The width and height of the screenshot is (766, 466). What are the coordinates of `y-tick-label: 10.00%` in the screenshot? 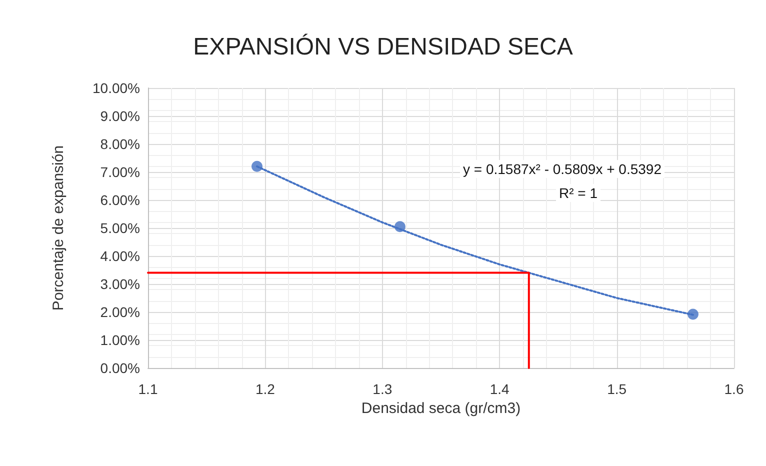 It's located at (116, 88).